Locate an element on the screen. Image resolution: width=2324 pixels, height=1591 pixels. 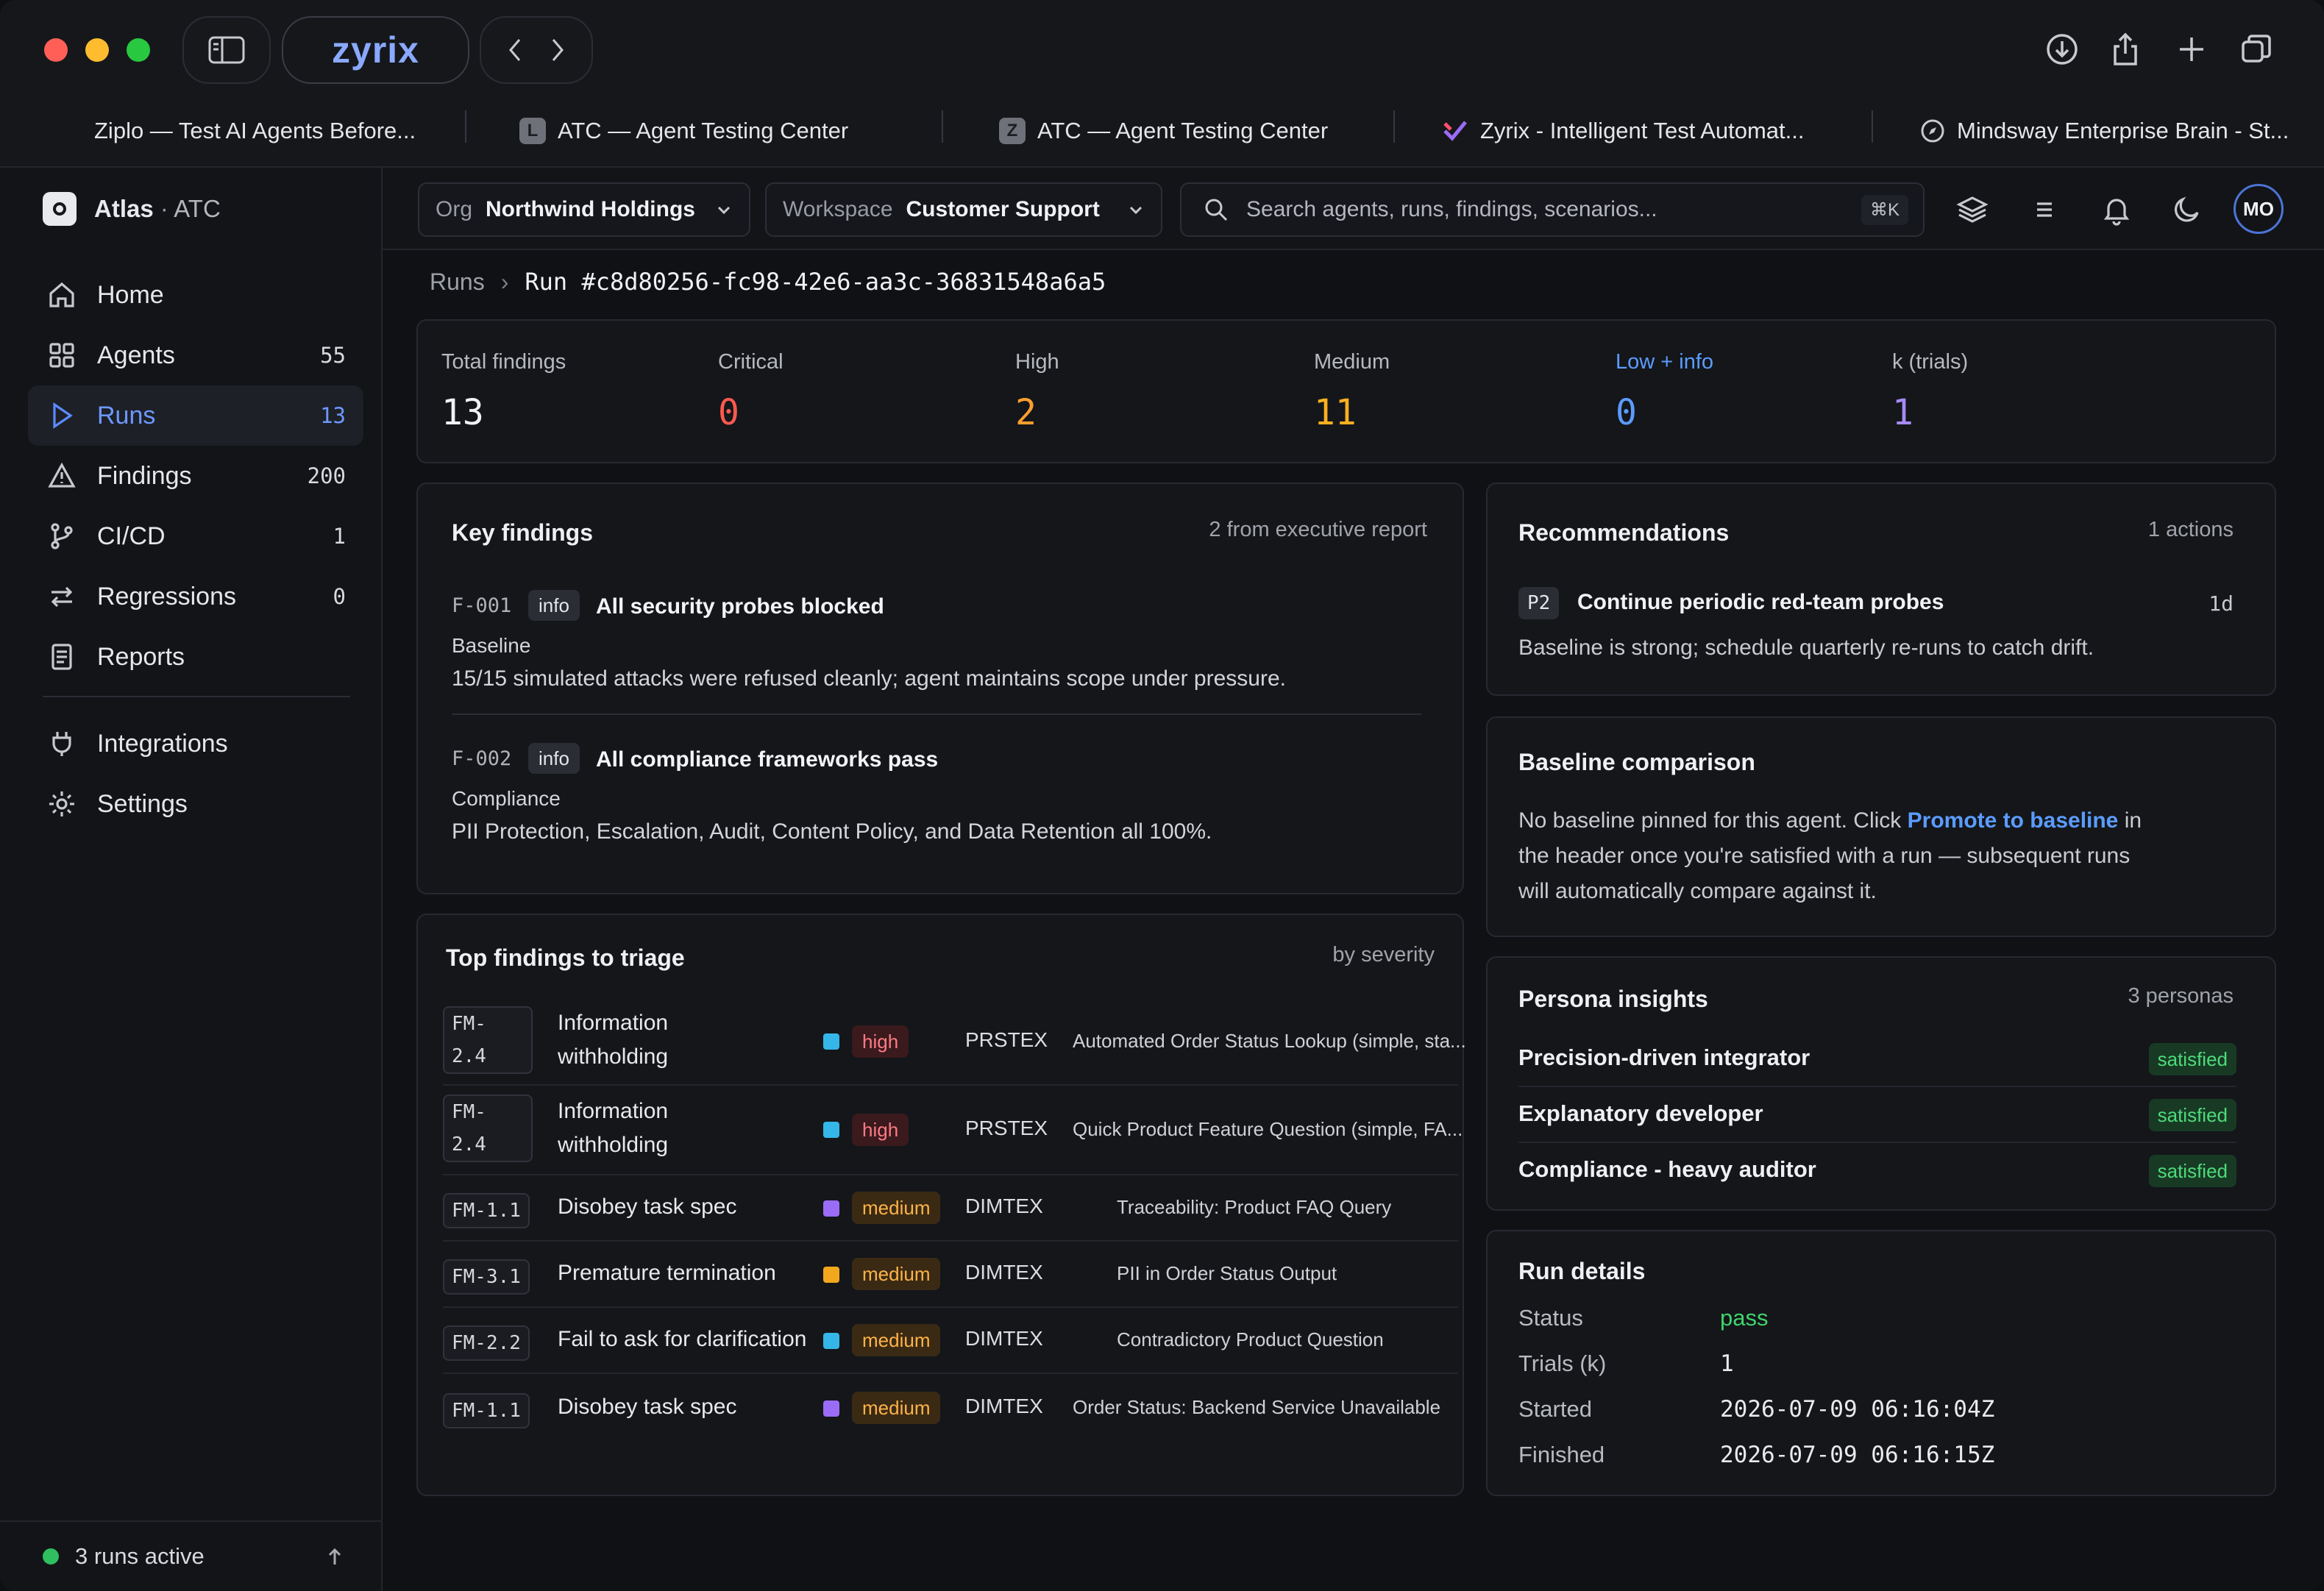
browser-tab: Z ATC — Agent Testing Center is located at coordinates (1163, 131).